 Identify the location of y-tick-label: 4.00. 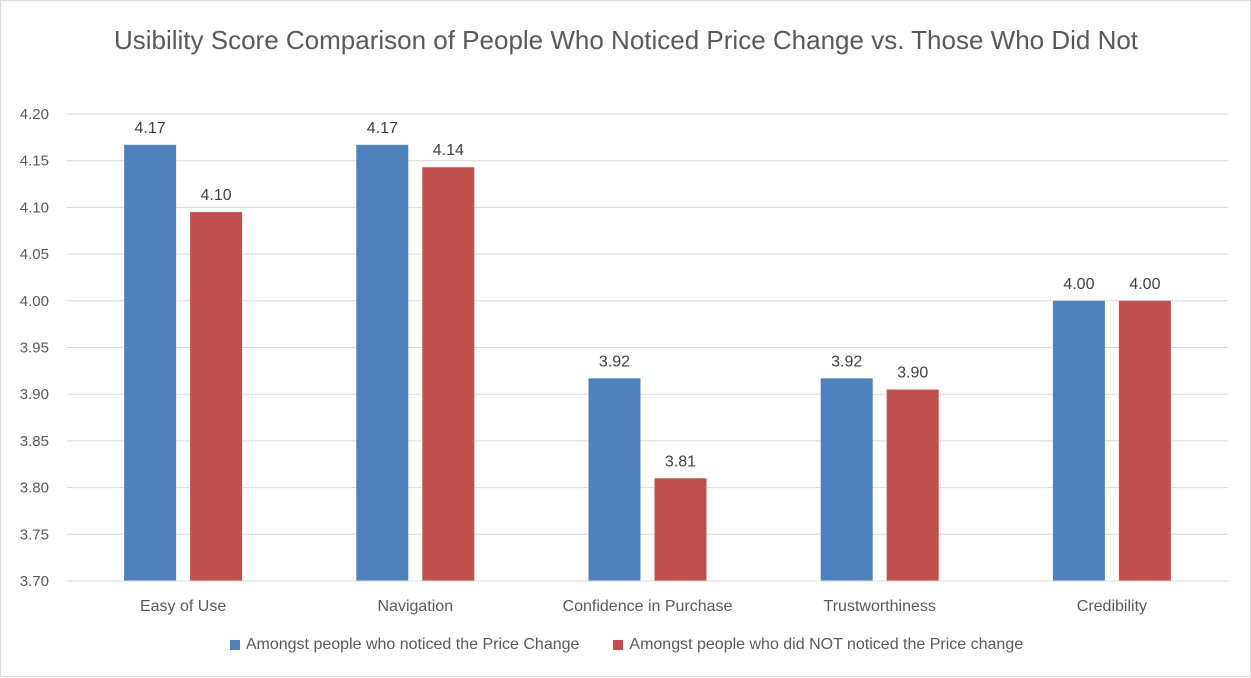
(34, 301).